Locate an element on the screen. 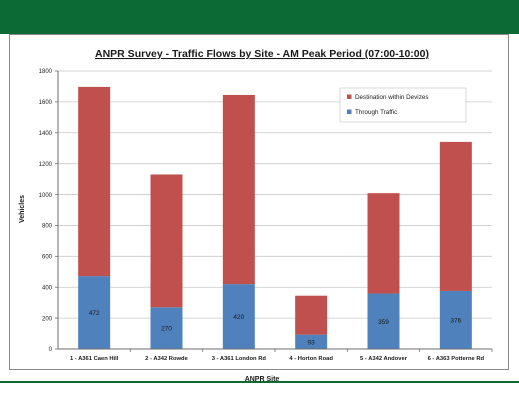 This screenshot has height=397, width=519. y-tick-label: 1000 is located at coordinates (46, 196).